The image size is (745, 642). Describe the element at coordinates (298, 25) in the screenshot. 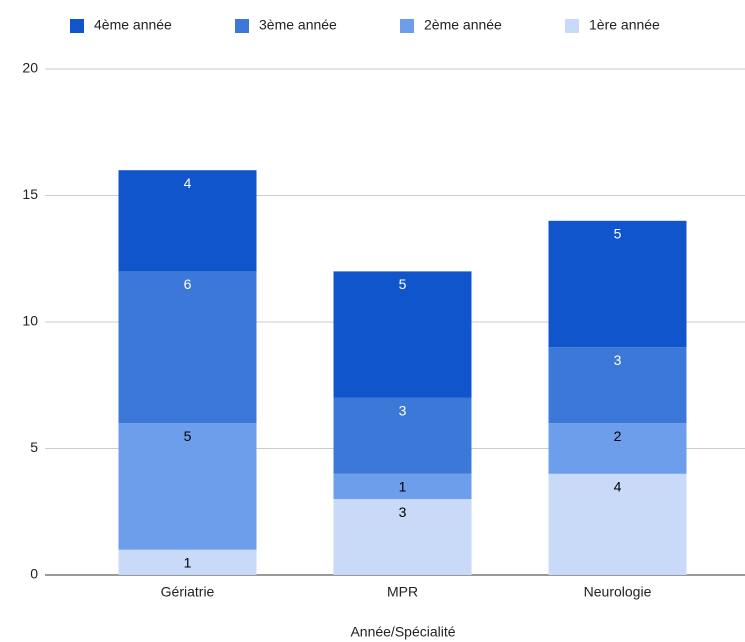

I see `legend-label: 3ème année` at that location.